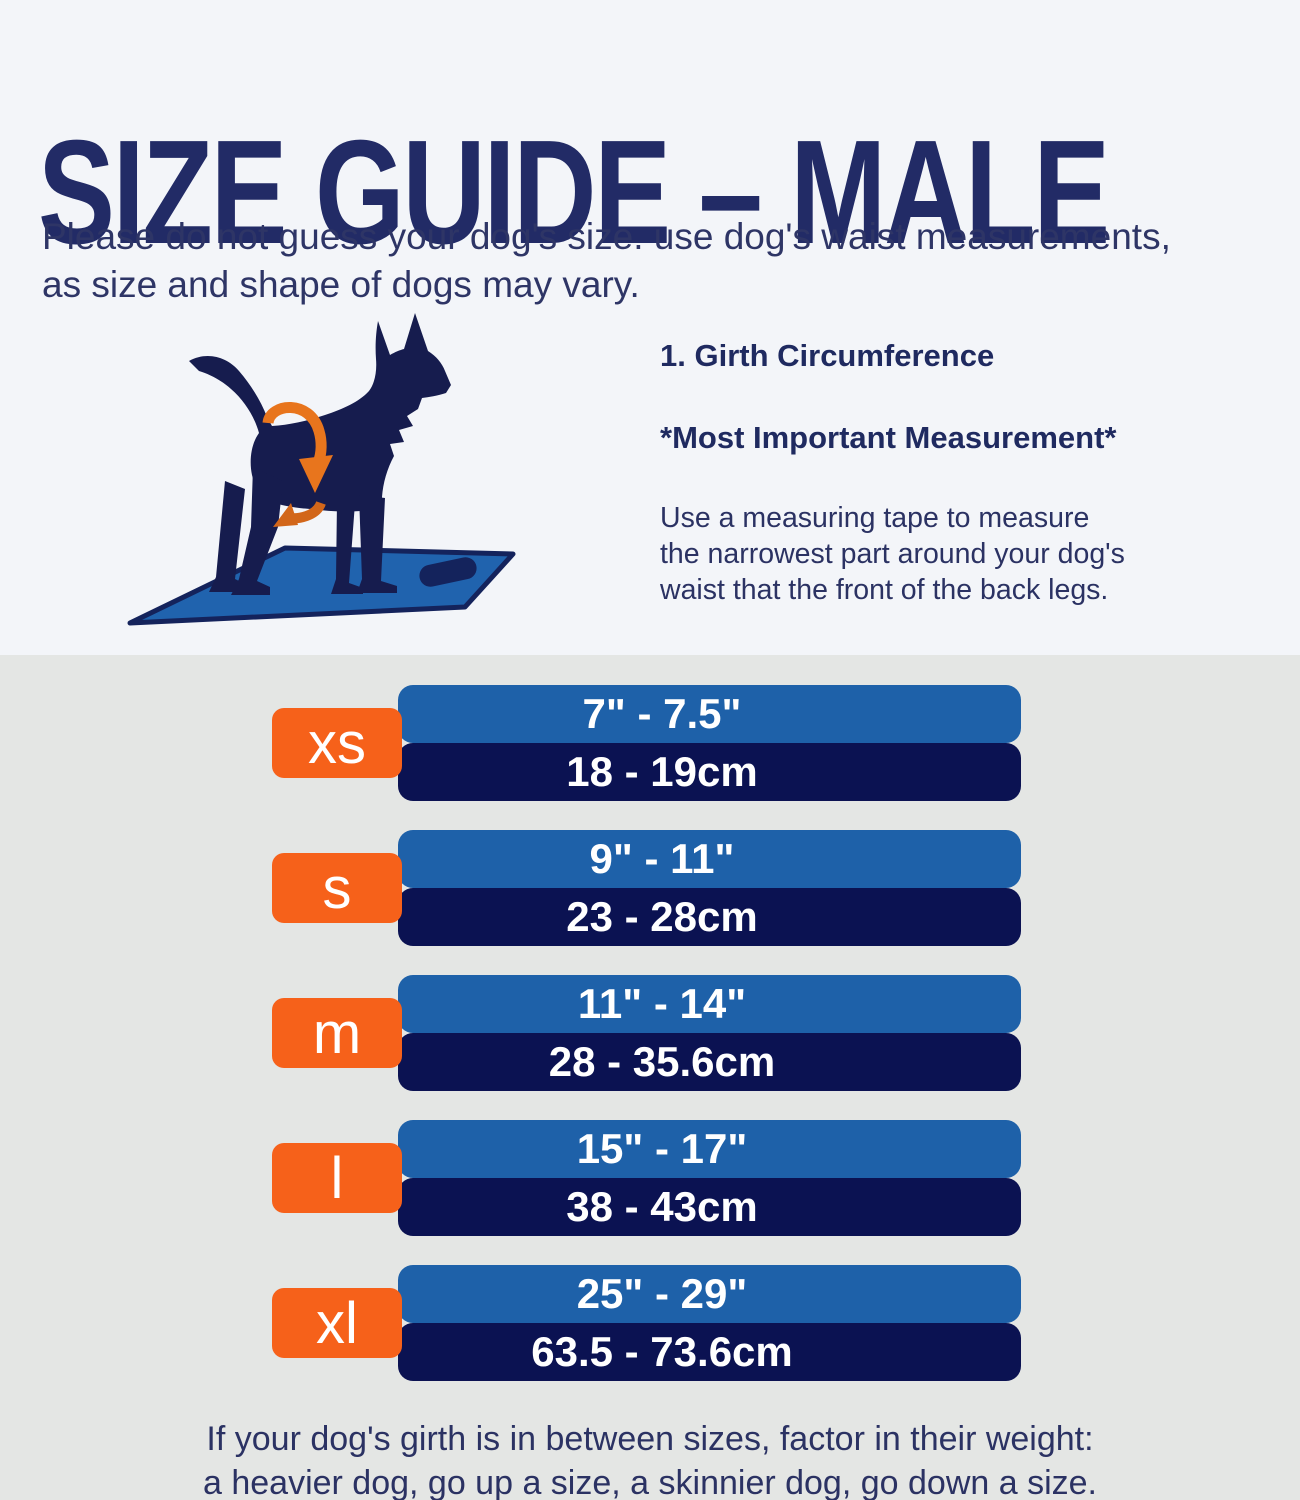 The image size is (1300, 1500). Describe the element at coordinates (297, 464) in the screenshot. I see `girth-measuring-arrow-icon` at that location.